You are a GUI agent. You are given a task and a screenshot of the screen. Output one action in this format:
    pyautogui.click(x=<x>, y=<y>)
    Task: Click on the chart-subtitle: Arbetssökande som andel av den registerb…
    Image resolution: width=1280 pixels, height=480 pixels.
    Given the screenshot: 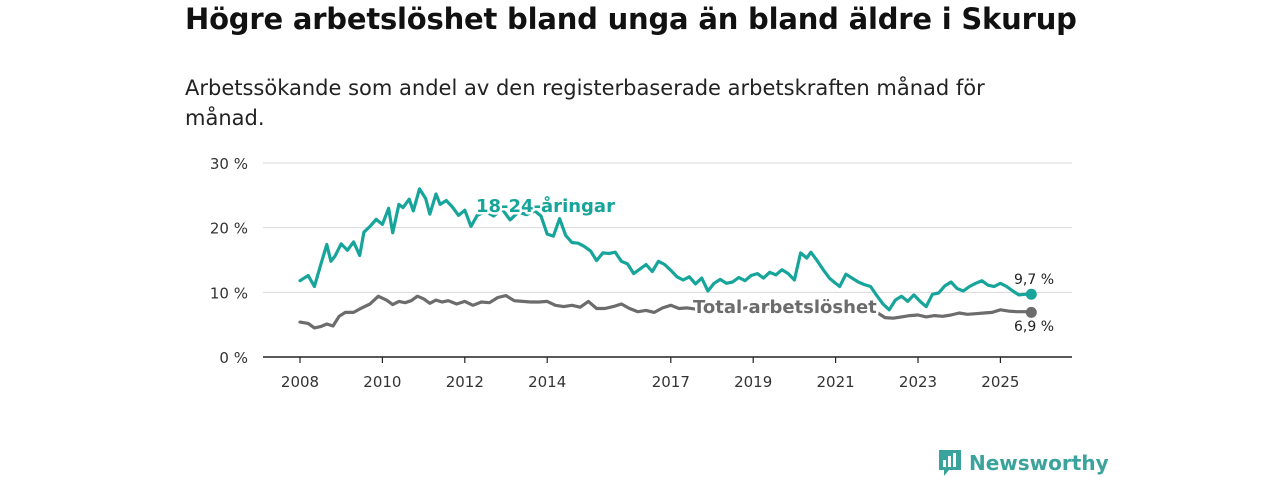 What is the action you would take?
    pyautogui.click(x=585, y=103)
    